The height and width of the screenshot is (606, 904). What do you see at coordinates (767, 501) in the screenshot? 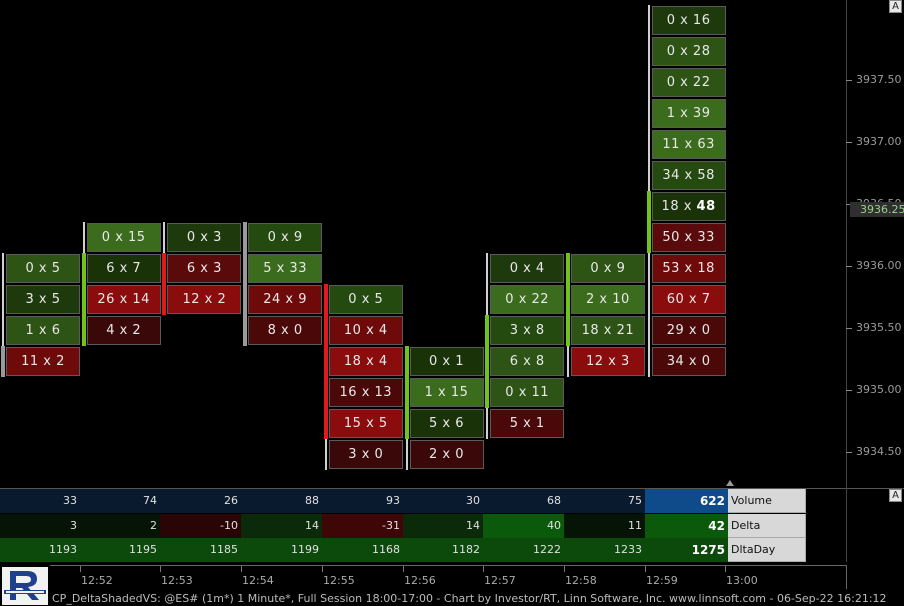
I see `stat-row-label: Volume` at bounding box center [767, 501].